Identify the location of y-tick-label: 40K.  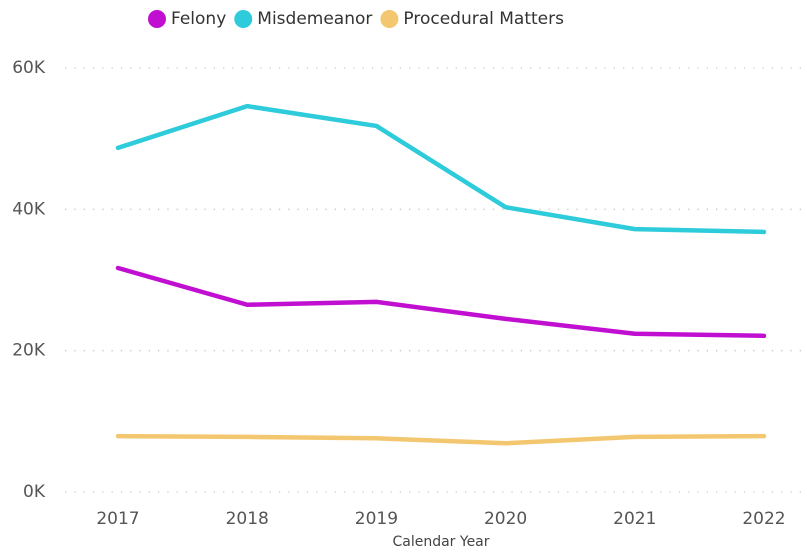
(29, 209).